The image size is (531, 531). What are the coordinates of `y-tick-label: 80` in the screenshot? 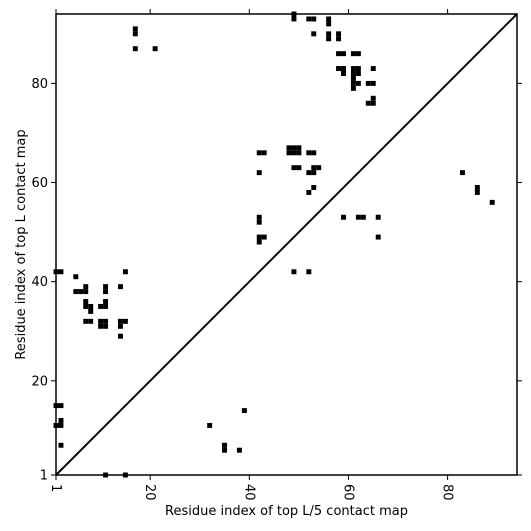 It's located at (39, 84).